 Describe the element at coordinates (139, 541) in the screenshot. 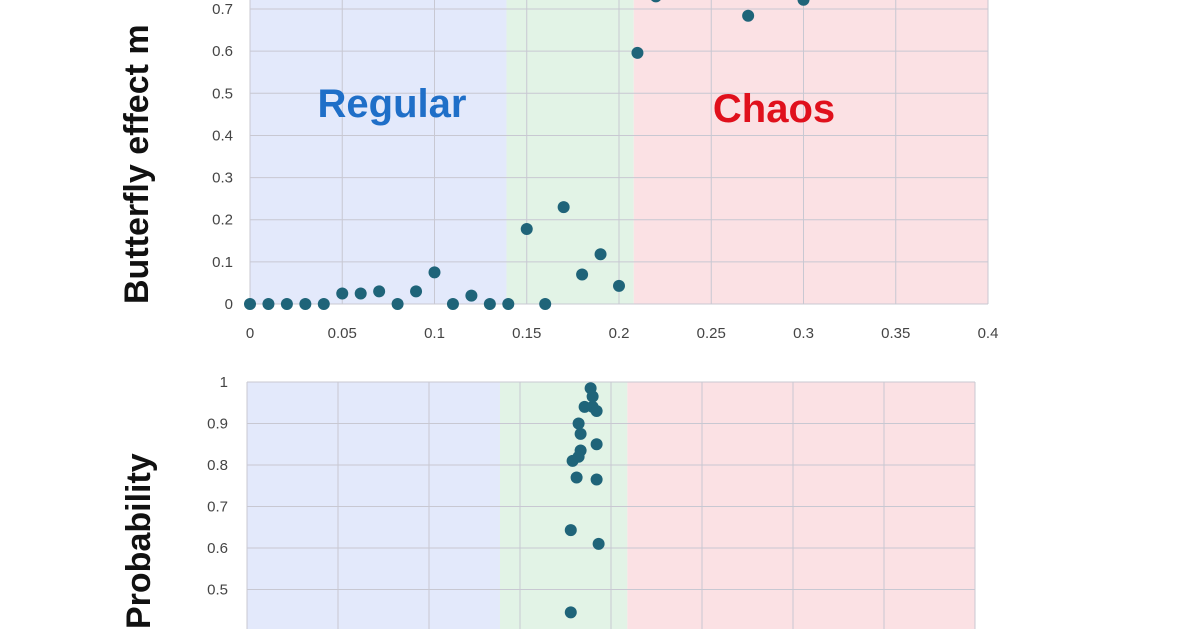

I see `y-axis-label: Probability` at that location.